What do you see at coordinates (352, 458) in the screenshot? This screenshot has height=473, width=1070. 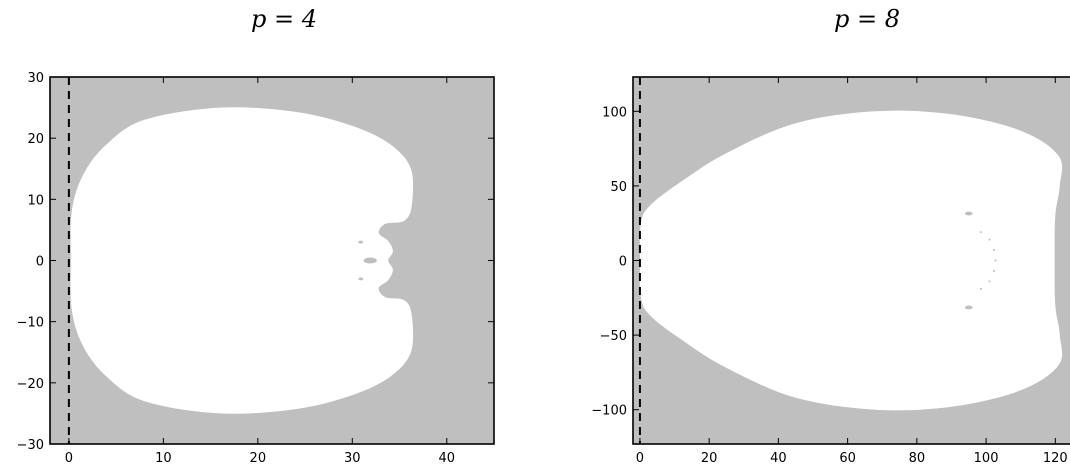 I see `x-tick-label: 30` at bounding box center [352, 458].